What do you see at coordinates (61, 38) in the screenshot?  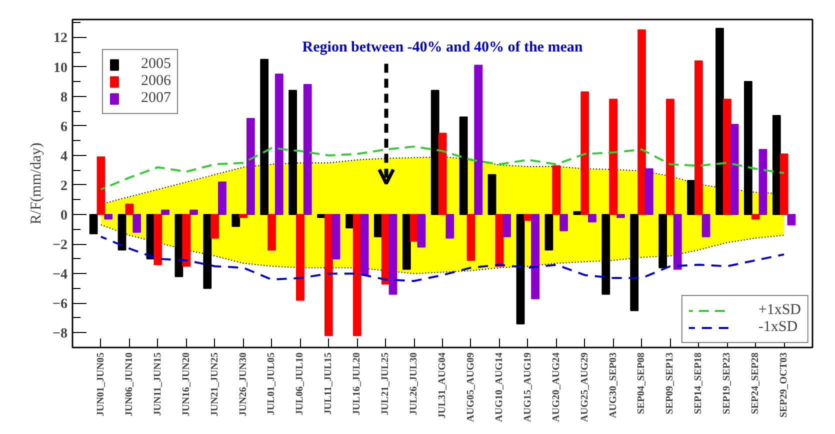 I see `y-tick-label: 12` at bounding box center [61, 38].